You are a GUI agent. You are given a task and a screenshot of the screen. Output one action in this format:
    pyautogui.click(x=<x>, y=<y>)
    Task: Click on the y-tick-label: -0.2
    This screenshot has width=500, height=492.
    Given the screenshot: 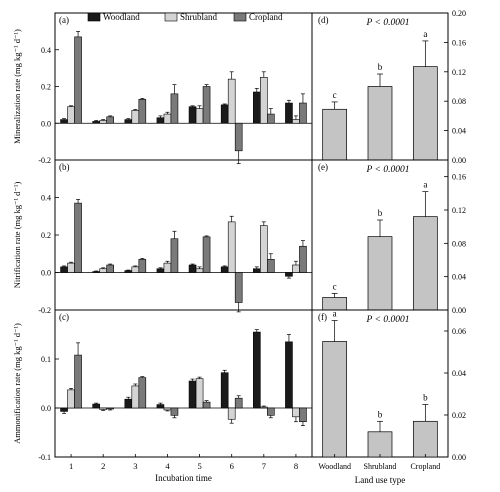 What is the action you would take?
    pyautogui.click(x=44, y=310)
    